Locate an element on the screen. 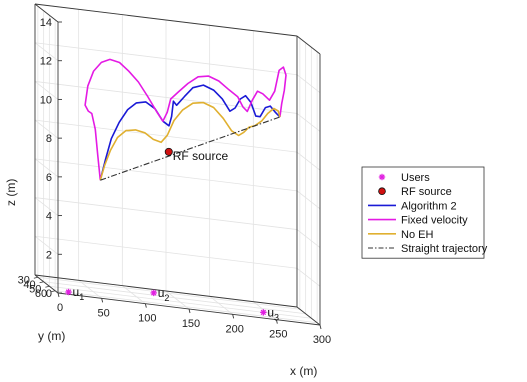  legend-label: Fixed velocity is located at coordinates (434, 221).